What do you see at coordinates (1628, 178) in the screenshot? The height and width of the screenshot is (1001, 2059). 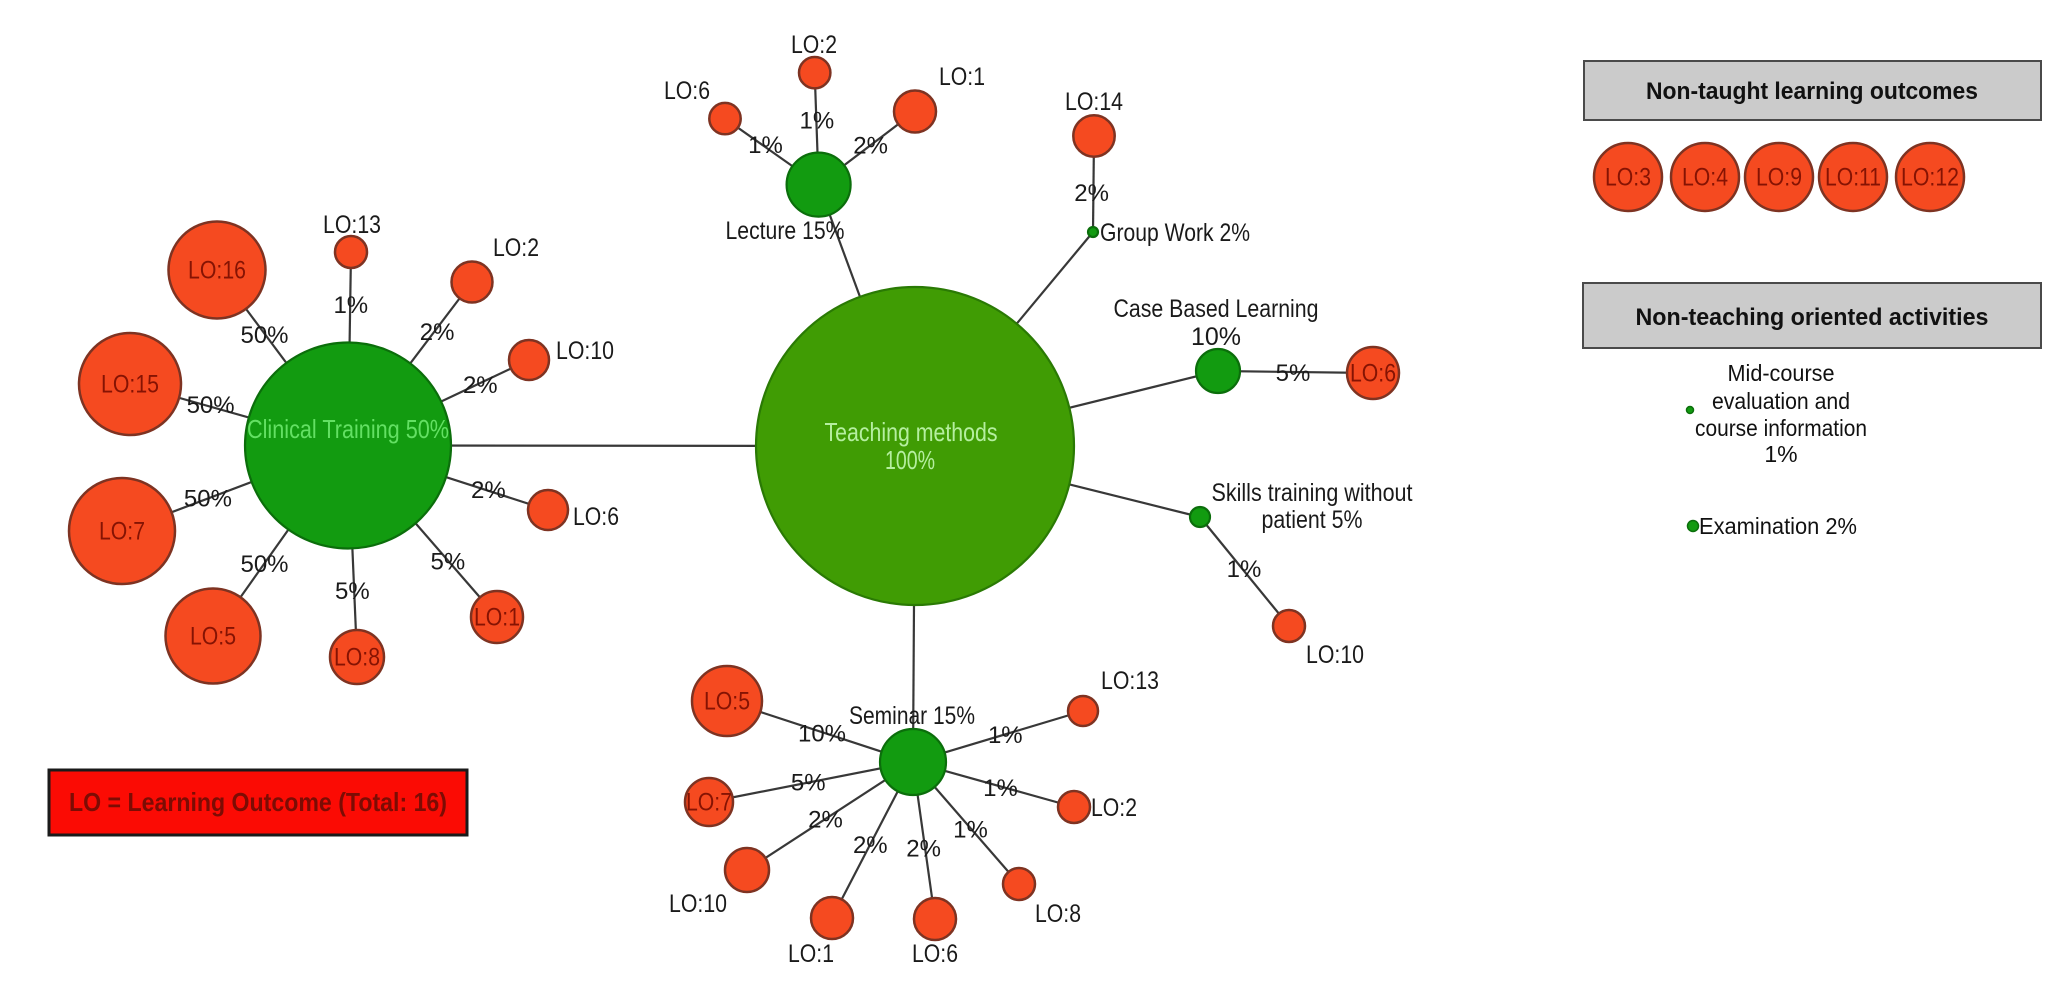 I see `svg-text: LO:3` at bounding box center [1628, 178].